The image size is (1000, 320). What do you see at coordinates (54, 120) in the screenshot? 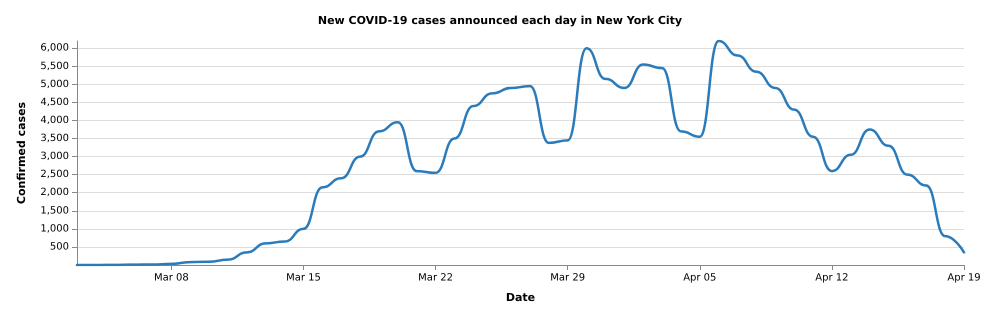
I see `y-tick-label: 4,000` at bounding box center [54, 120].